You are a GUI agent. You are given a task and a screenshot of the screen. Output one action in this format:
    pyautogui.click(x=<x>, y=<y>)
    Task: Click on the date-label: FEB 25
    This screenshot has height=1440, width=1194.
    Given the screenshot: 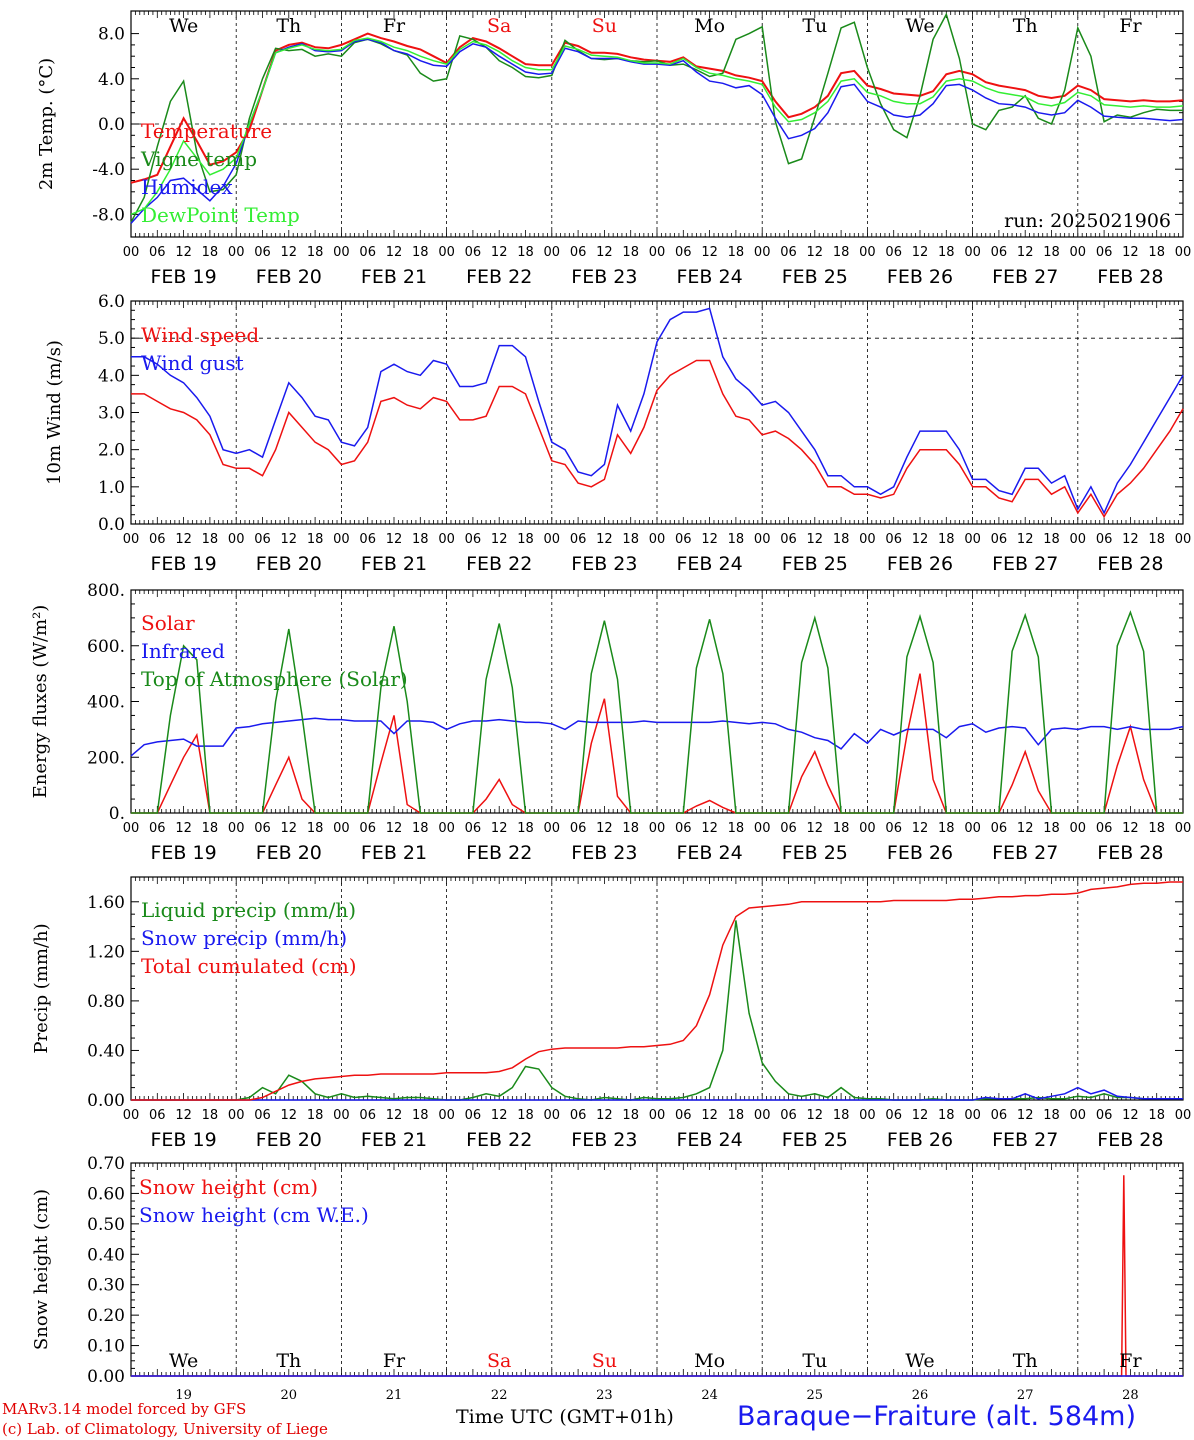 What is the action you would take?
    pyautogui.click(x=815, y=277)
    